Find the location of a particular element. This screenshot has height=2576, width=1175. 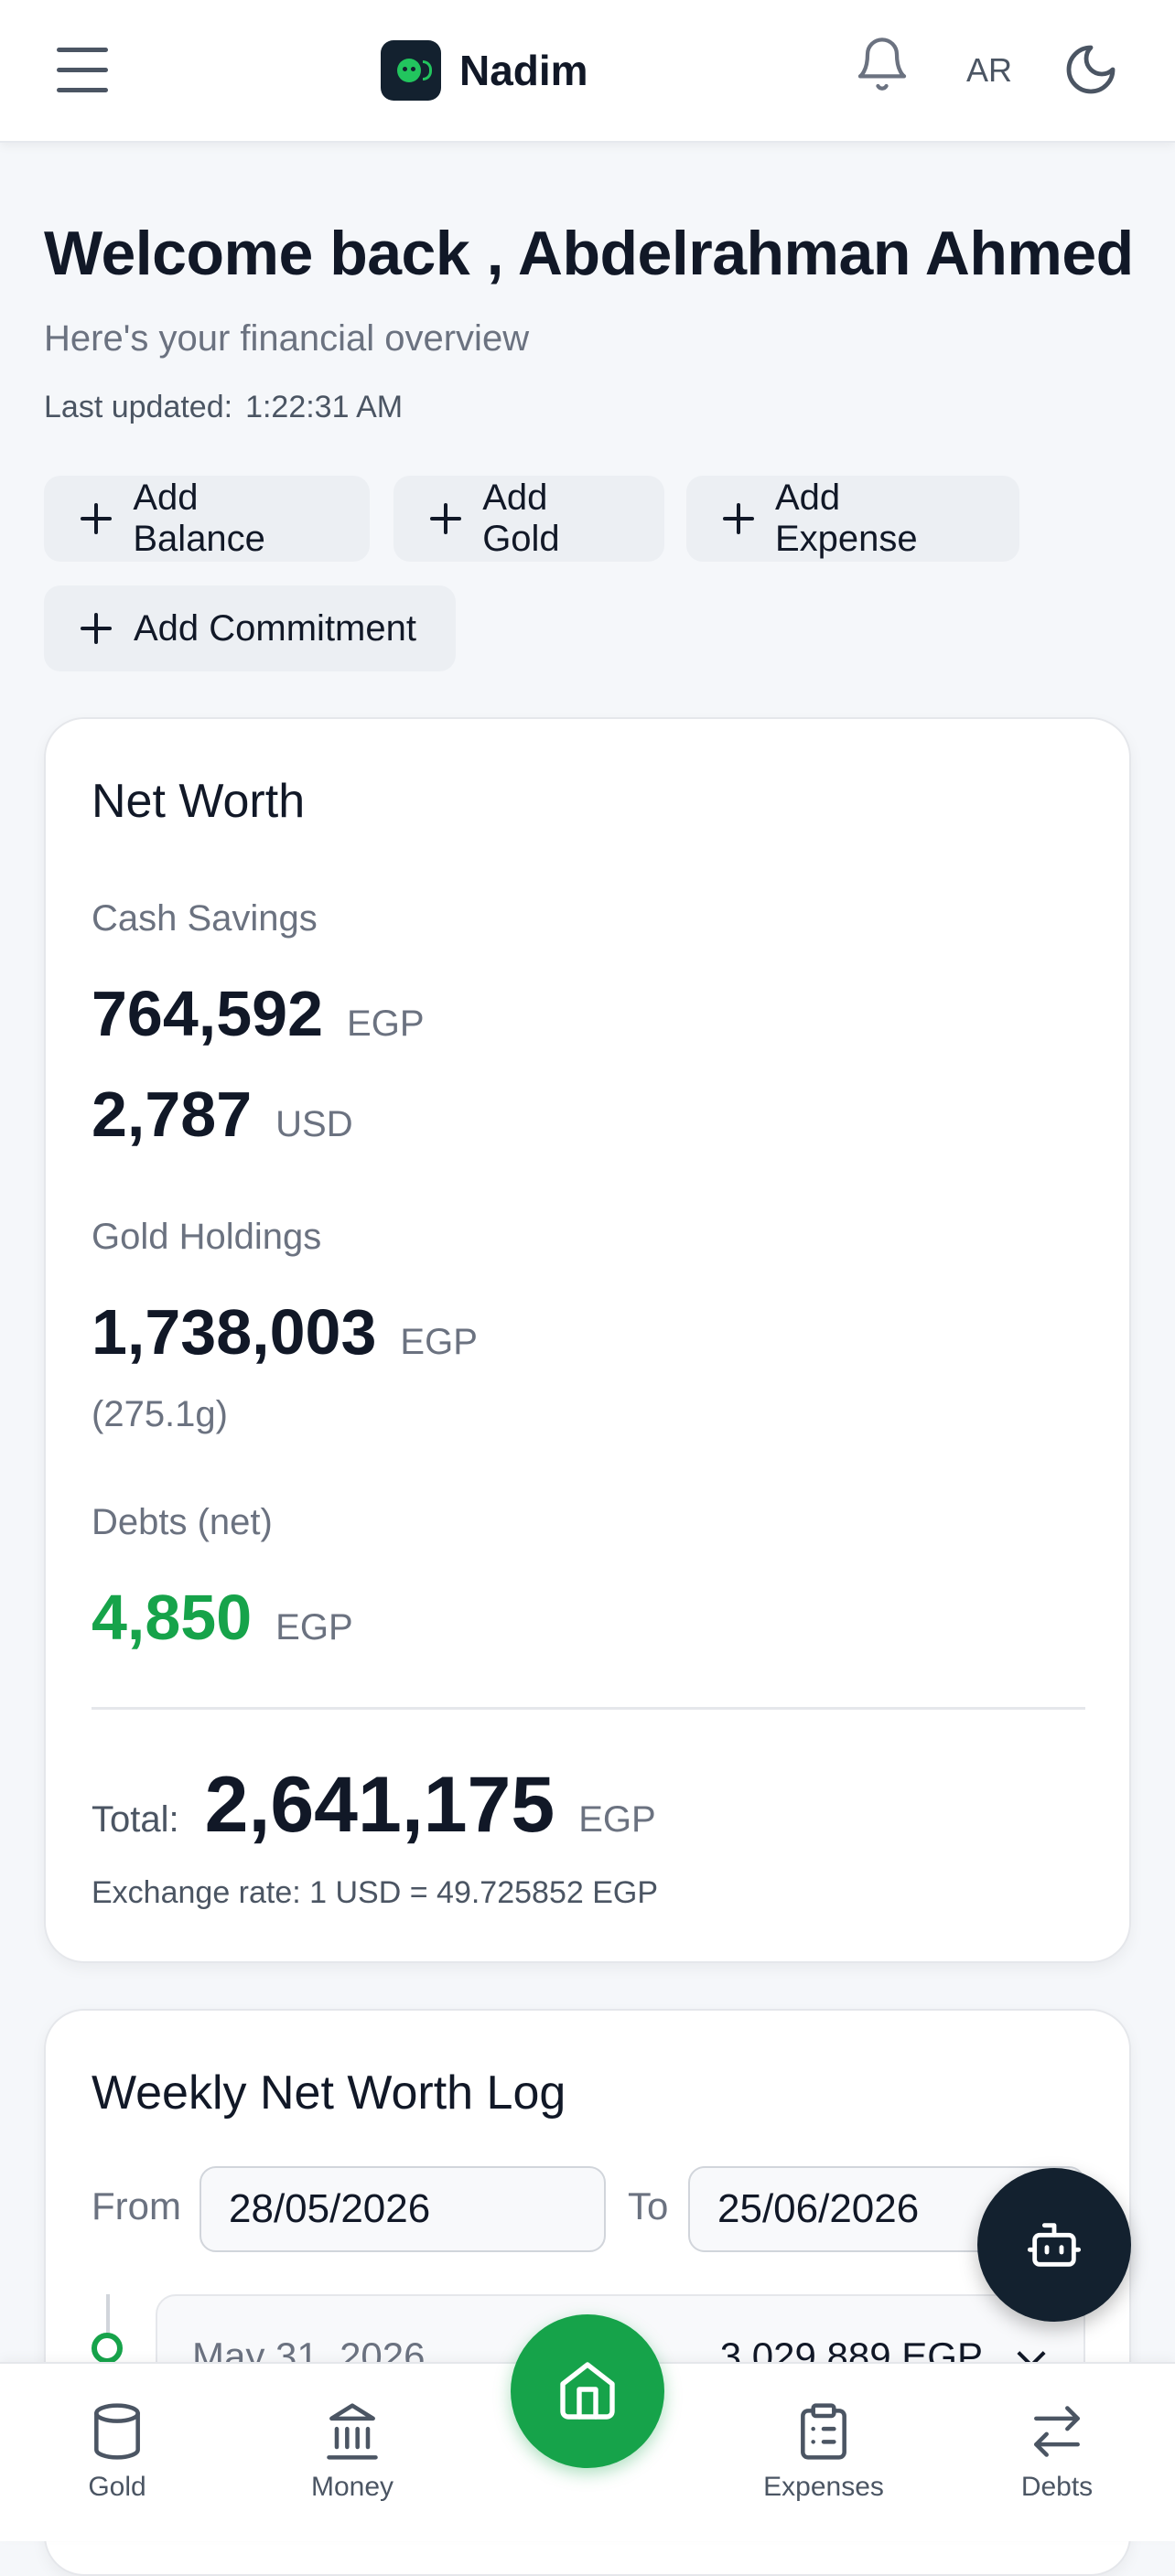

to-label: To is located at coordinates (648, 2206).